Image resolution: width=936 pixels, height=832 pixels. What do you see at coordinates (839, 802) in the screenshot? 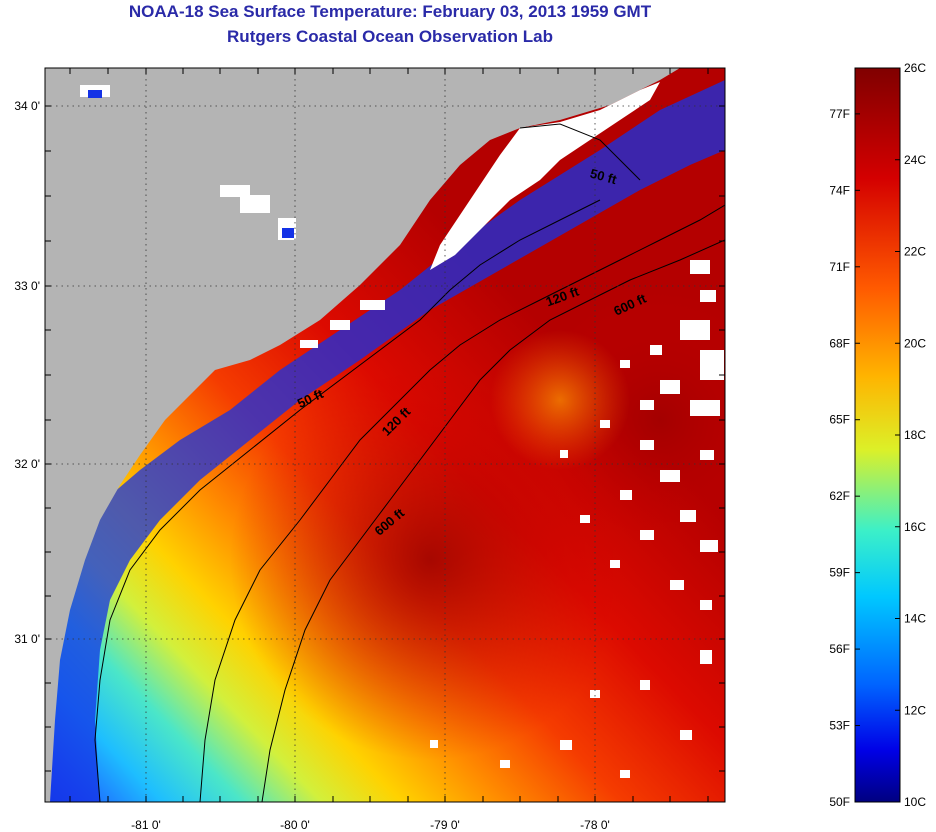
I see `fahrenheit-label: 50F` at bounding box center [839, 802].